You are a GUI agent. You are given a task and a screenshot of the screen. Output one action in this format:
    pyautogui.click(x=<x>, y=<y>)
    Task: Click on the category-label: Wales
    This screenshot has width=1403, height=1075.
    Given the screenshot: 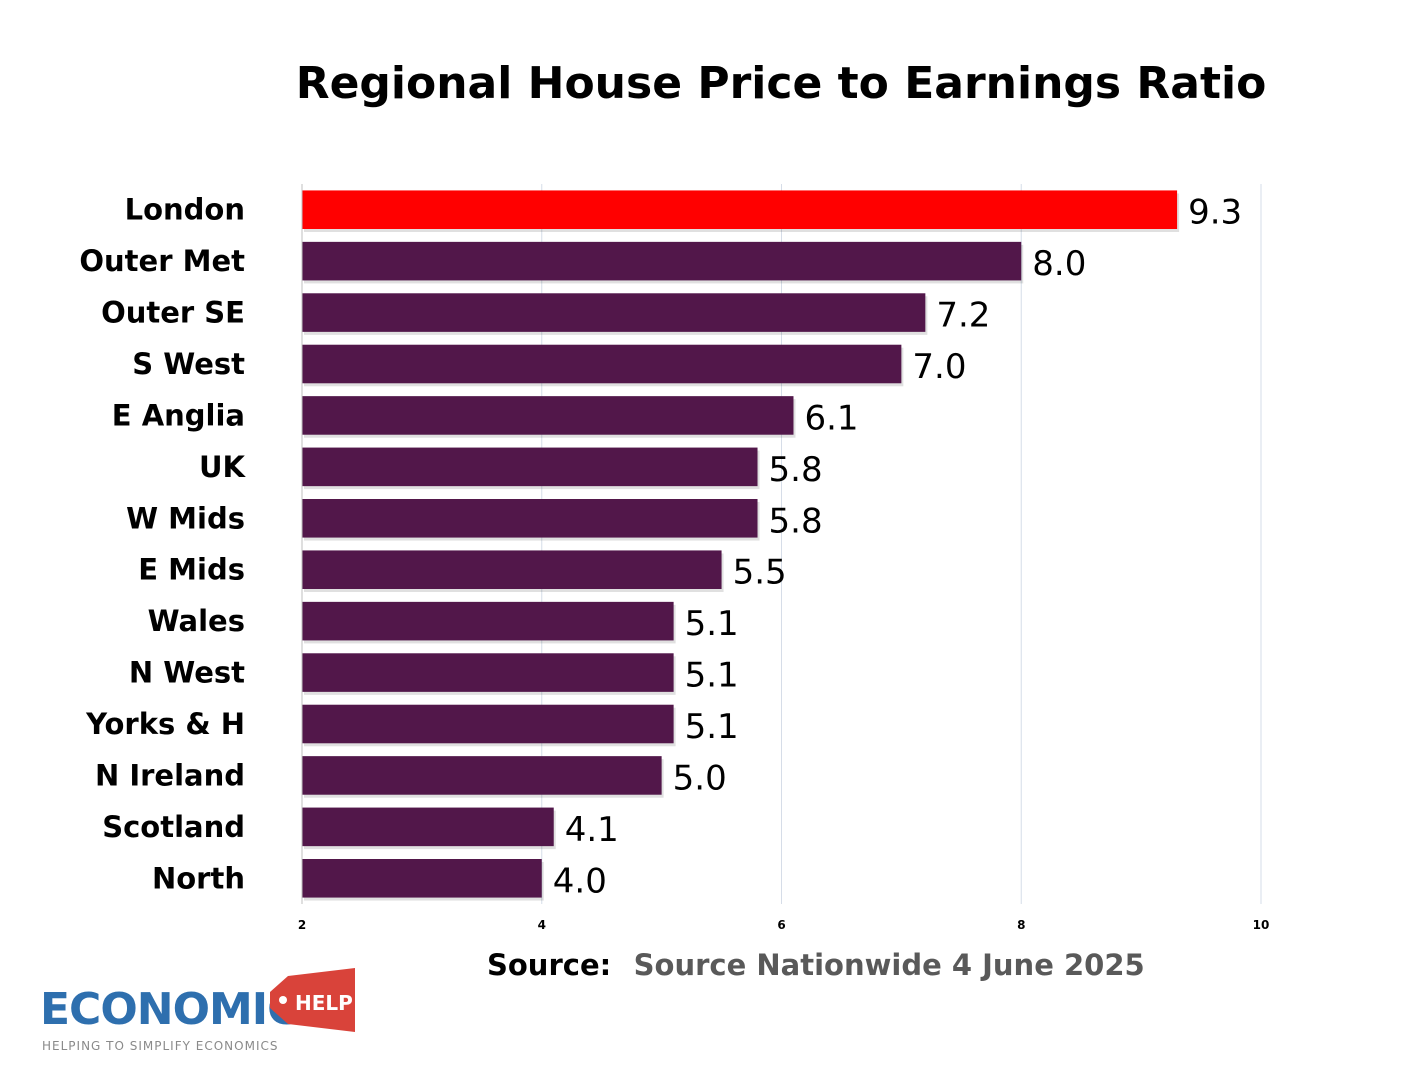 What is the action you would take?
    pyautogui.click(x=196, y=621)
    